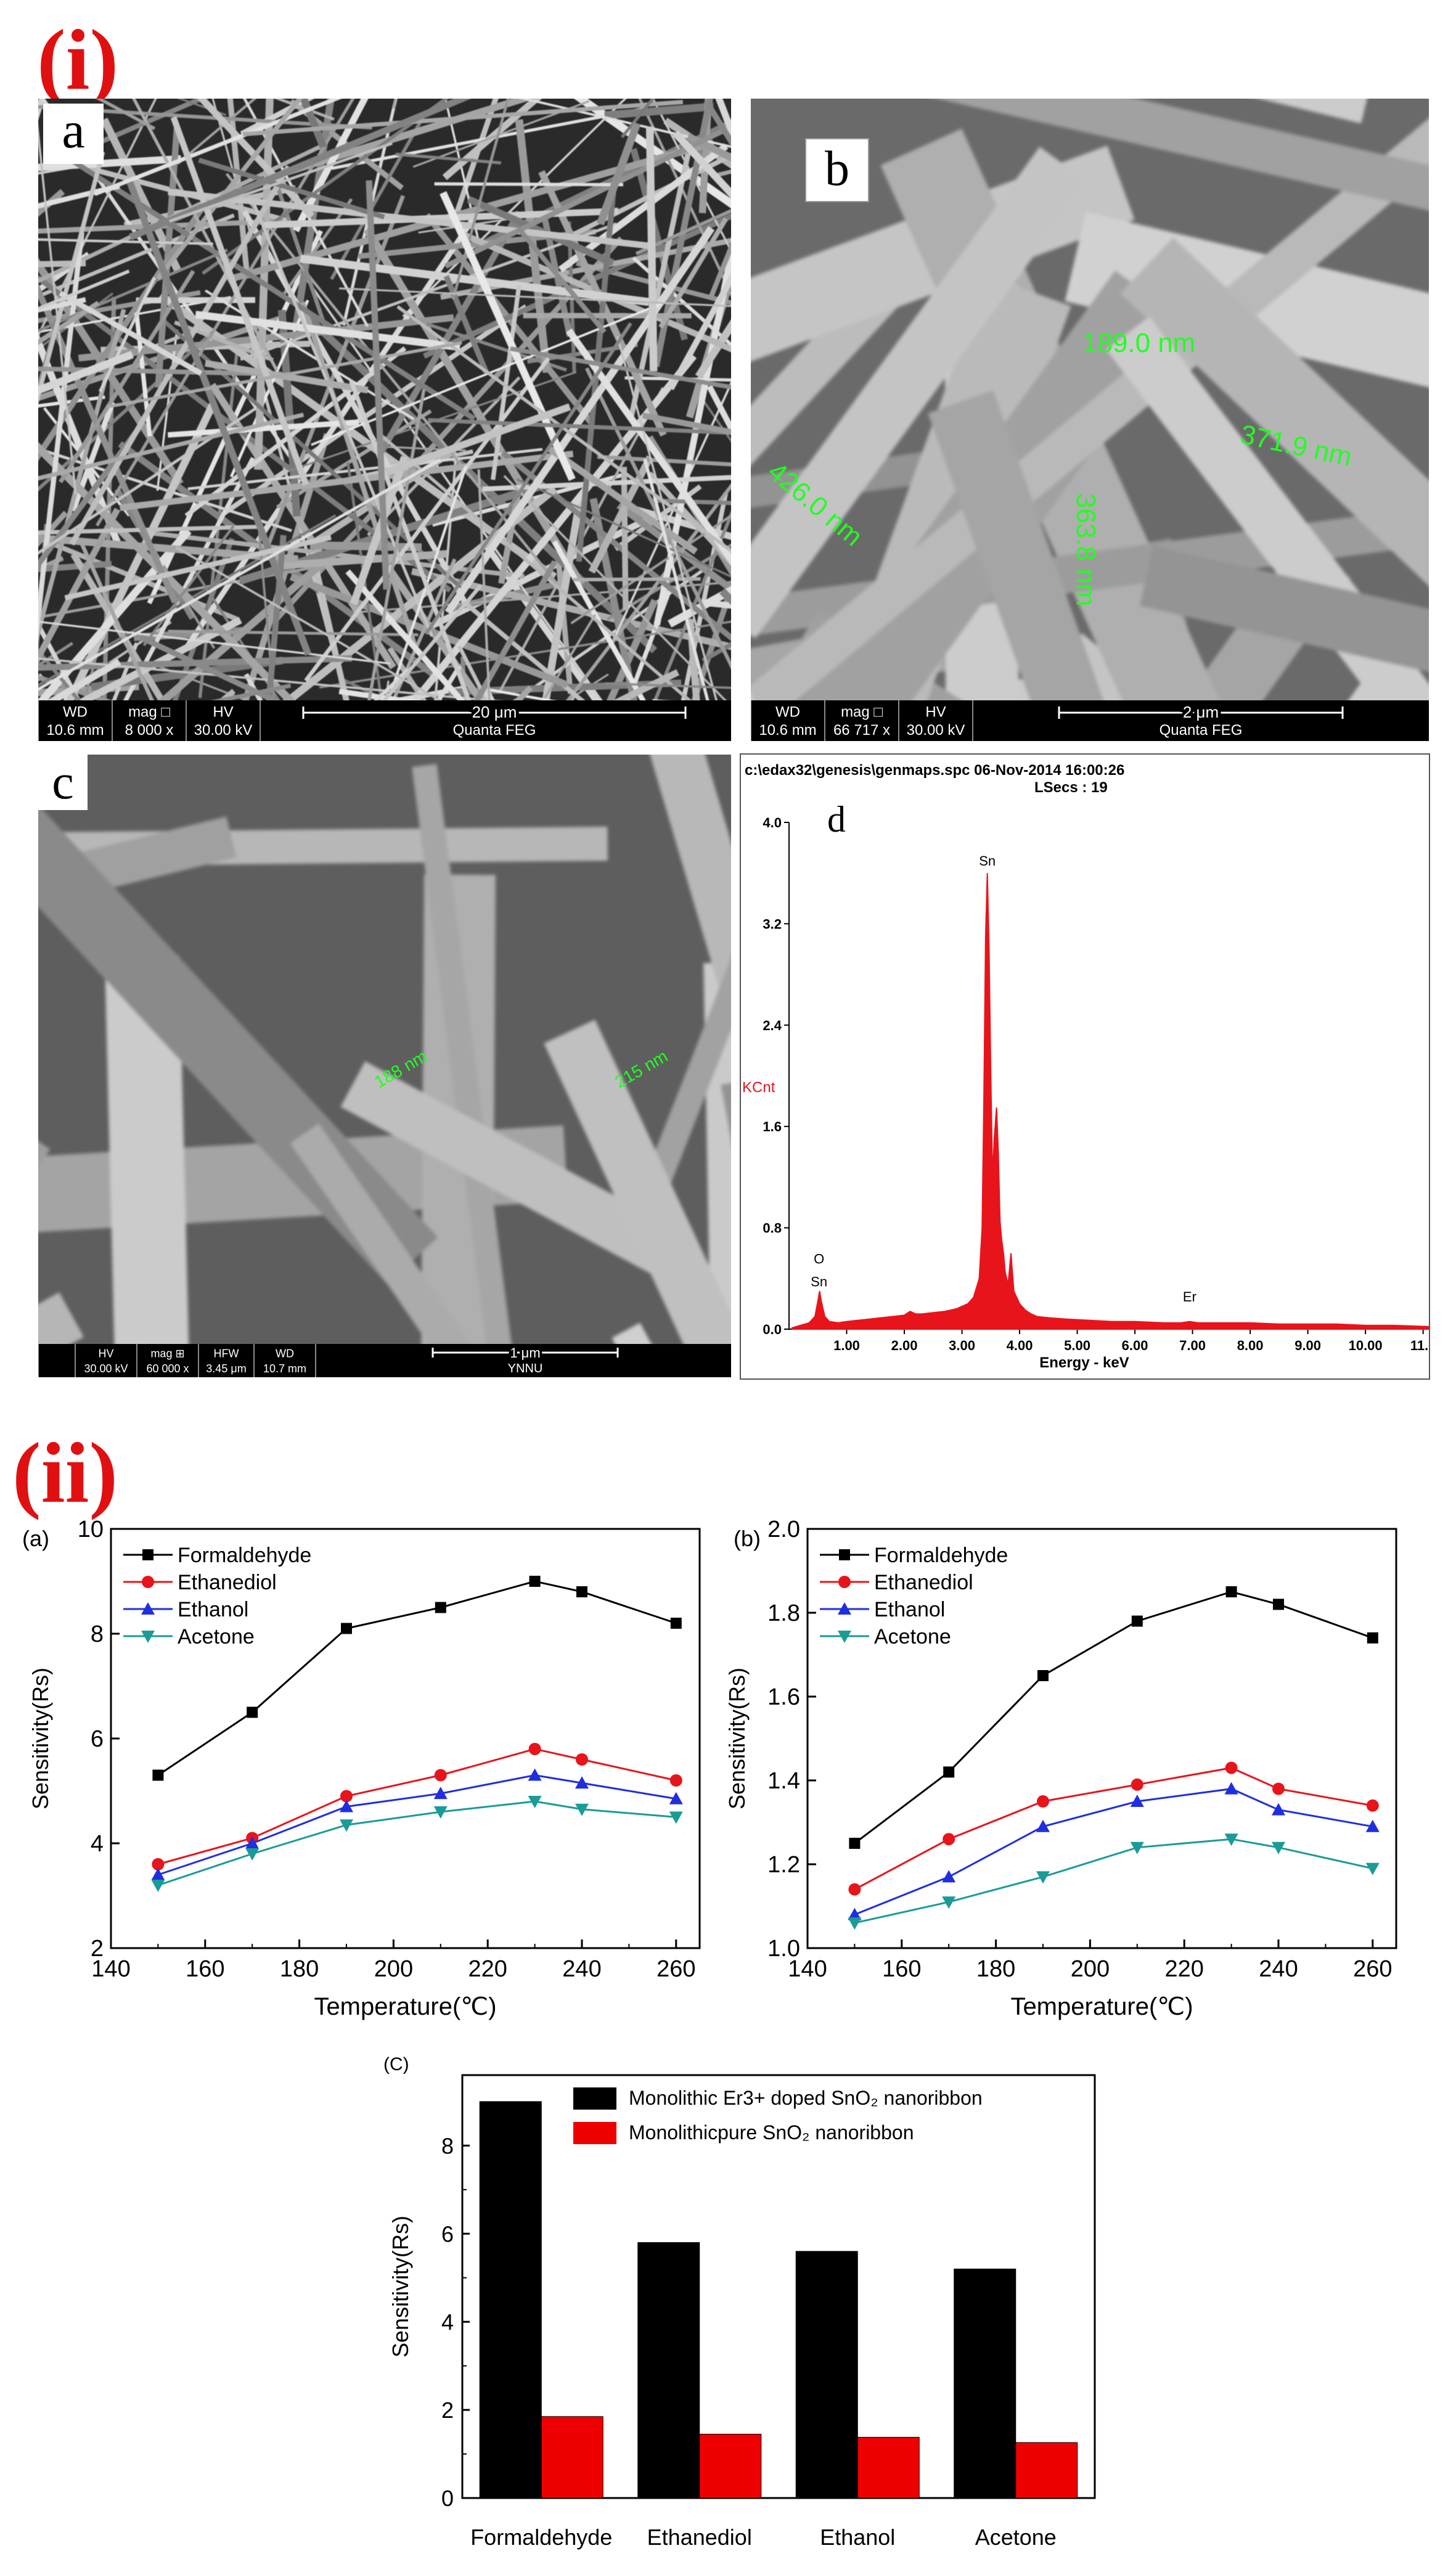 The height and width of the screenshot is (2572, 1456). Describe the element at coordinates (106, 1354) in the screenshot. I see `sem-info-label: HV` at that location.